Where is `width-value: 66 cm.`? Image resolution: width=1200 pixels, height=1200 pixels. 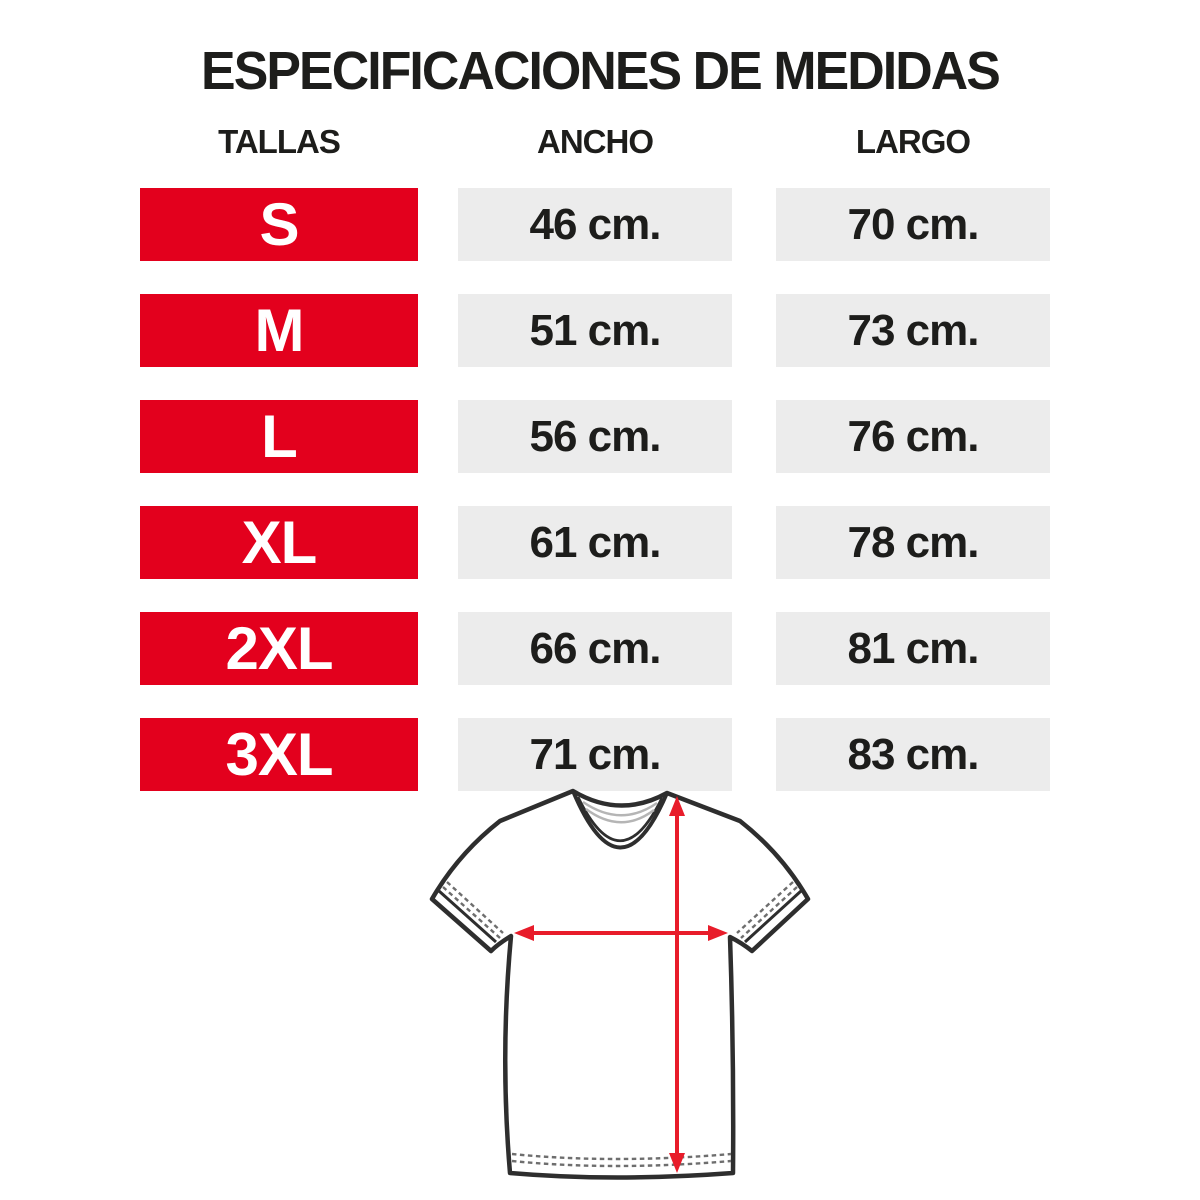
width-value: 66 cm. is located at coordinates (595, 648).